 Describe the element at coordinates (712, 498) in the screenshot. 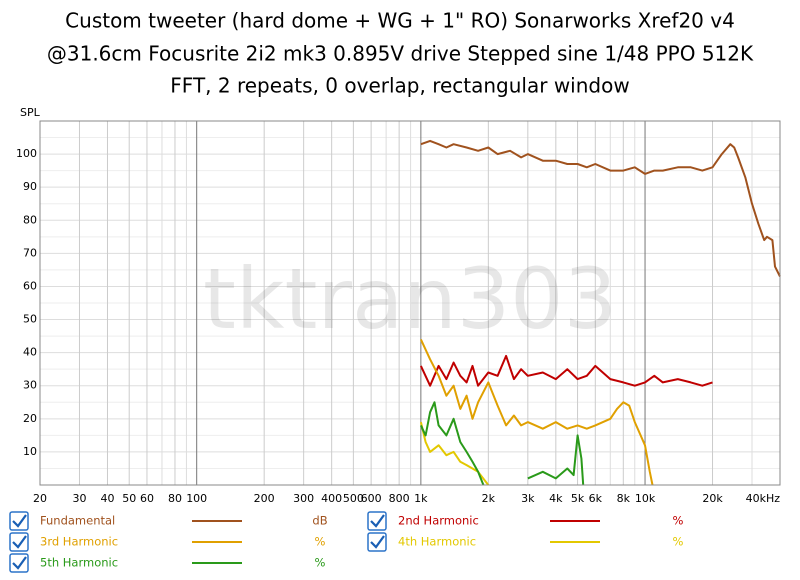

I see `x-tick-label: 20k` at that location.